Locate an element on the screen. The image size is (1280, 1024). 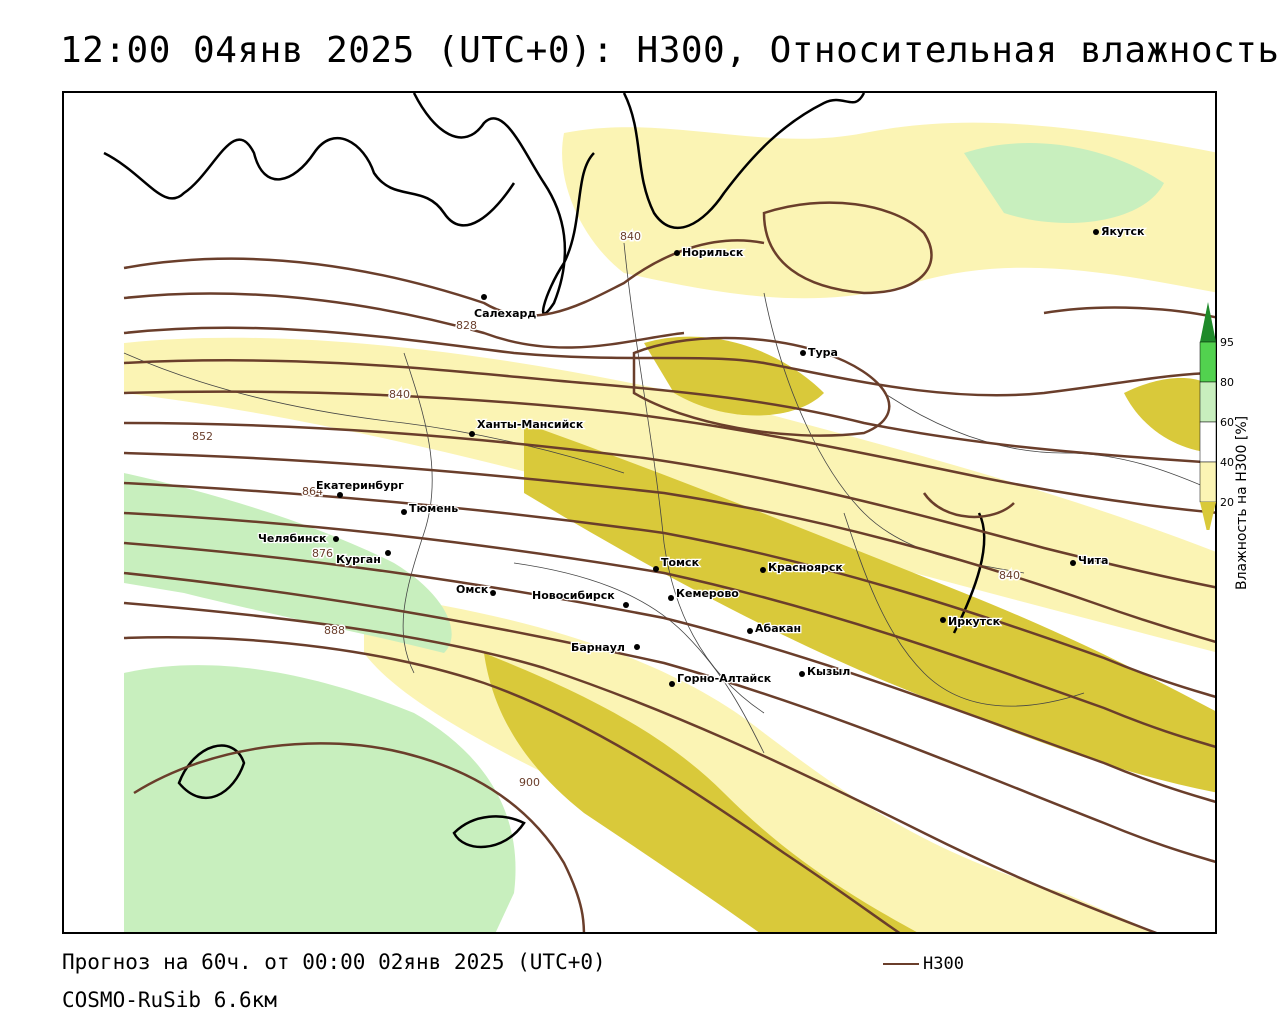
svg-text: Кемерово is located at coordinates (707, 593).